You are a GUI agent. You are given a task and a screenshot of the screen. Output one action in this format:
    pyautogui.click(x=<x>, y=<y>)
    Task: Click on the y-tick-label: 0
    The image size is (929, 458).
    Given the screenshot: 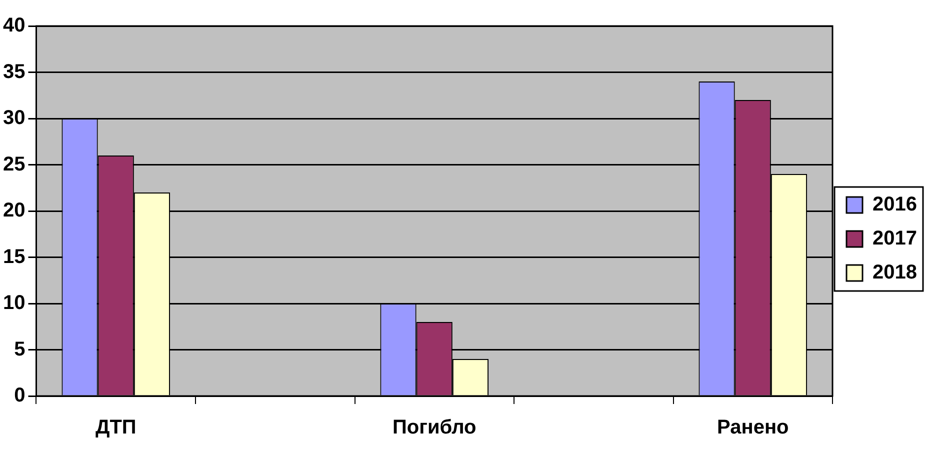 What is the action you would take?
    pyautogui.click(x=20, y=395)
    